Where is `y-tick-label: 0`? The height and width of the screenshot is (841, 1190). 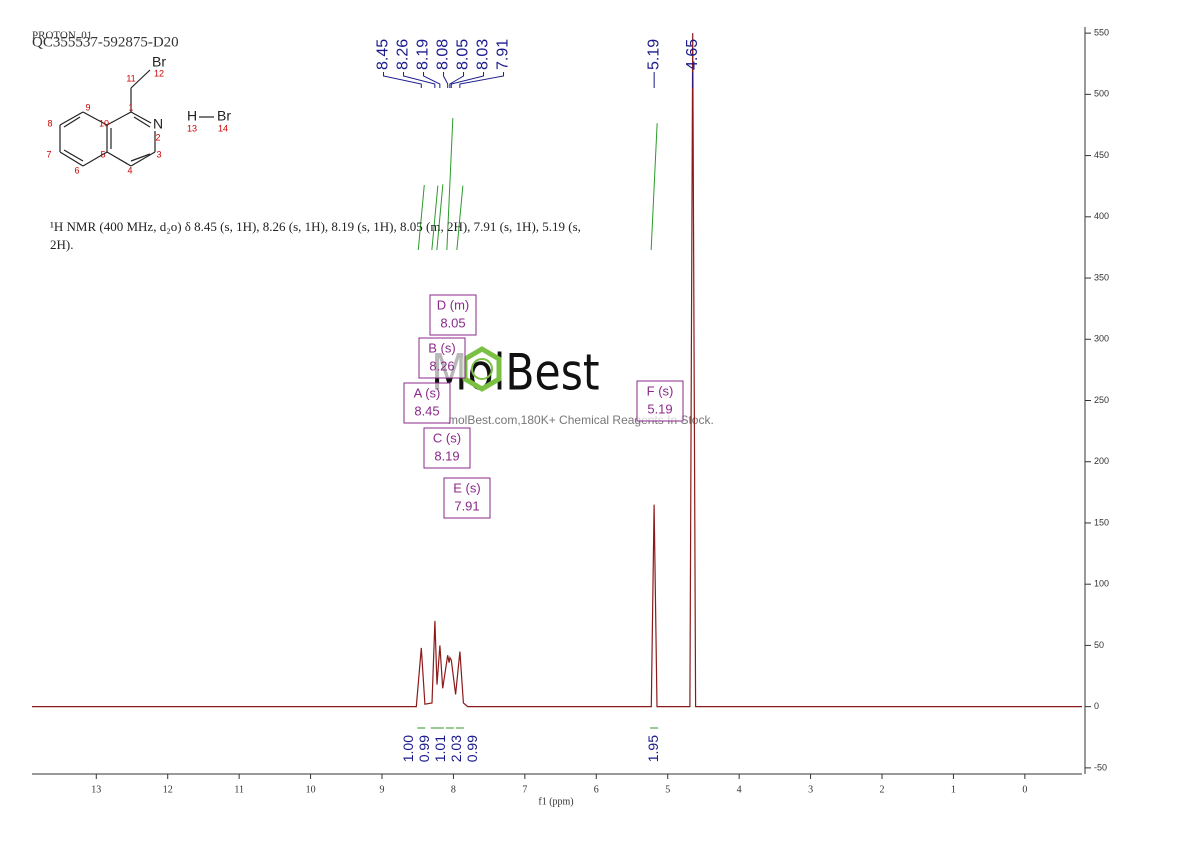 y-tick-label: 0 is located at coordinates (1096, 706).